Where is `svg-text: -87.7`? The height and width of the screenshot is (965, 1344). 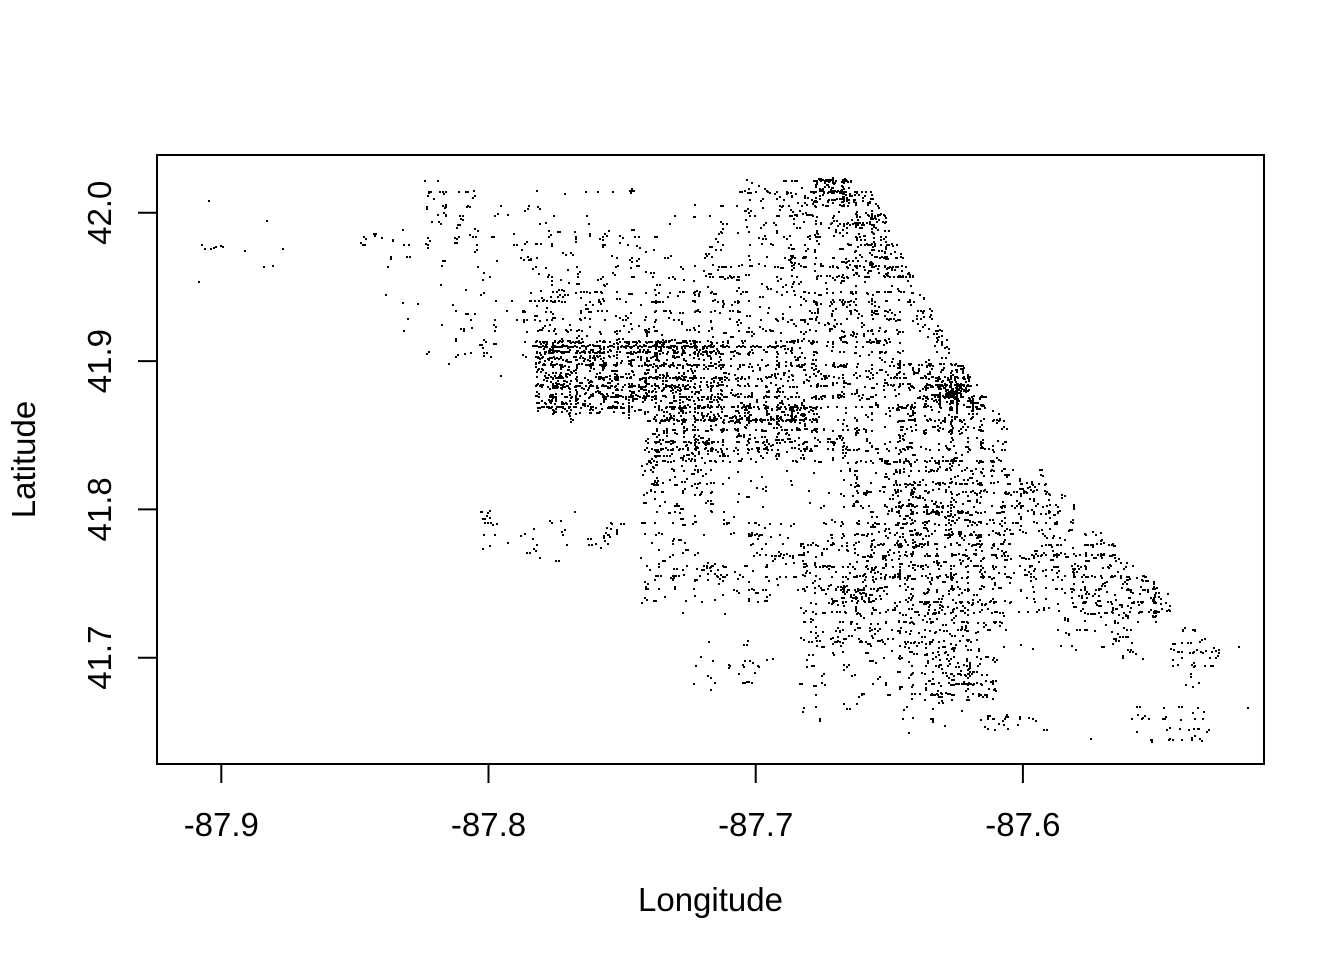 svg-text: -87.7 is located at coordinates (755, 824).